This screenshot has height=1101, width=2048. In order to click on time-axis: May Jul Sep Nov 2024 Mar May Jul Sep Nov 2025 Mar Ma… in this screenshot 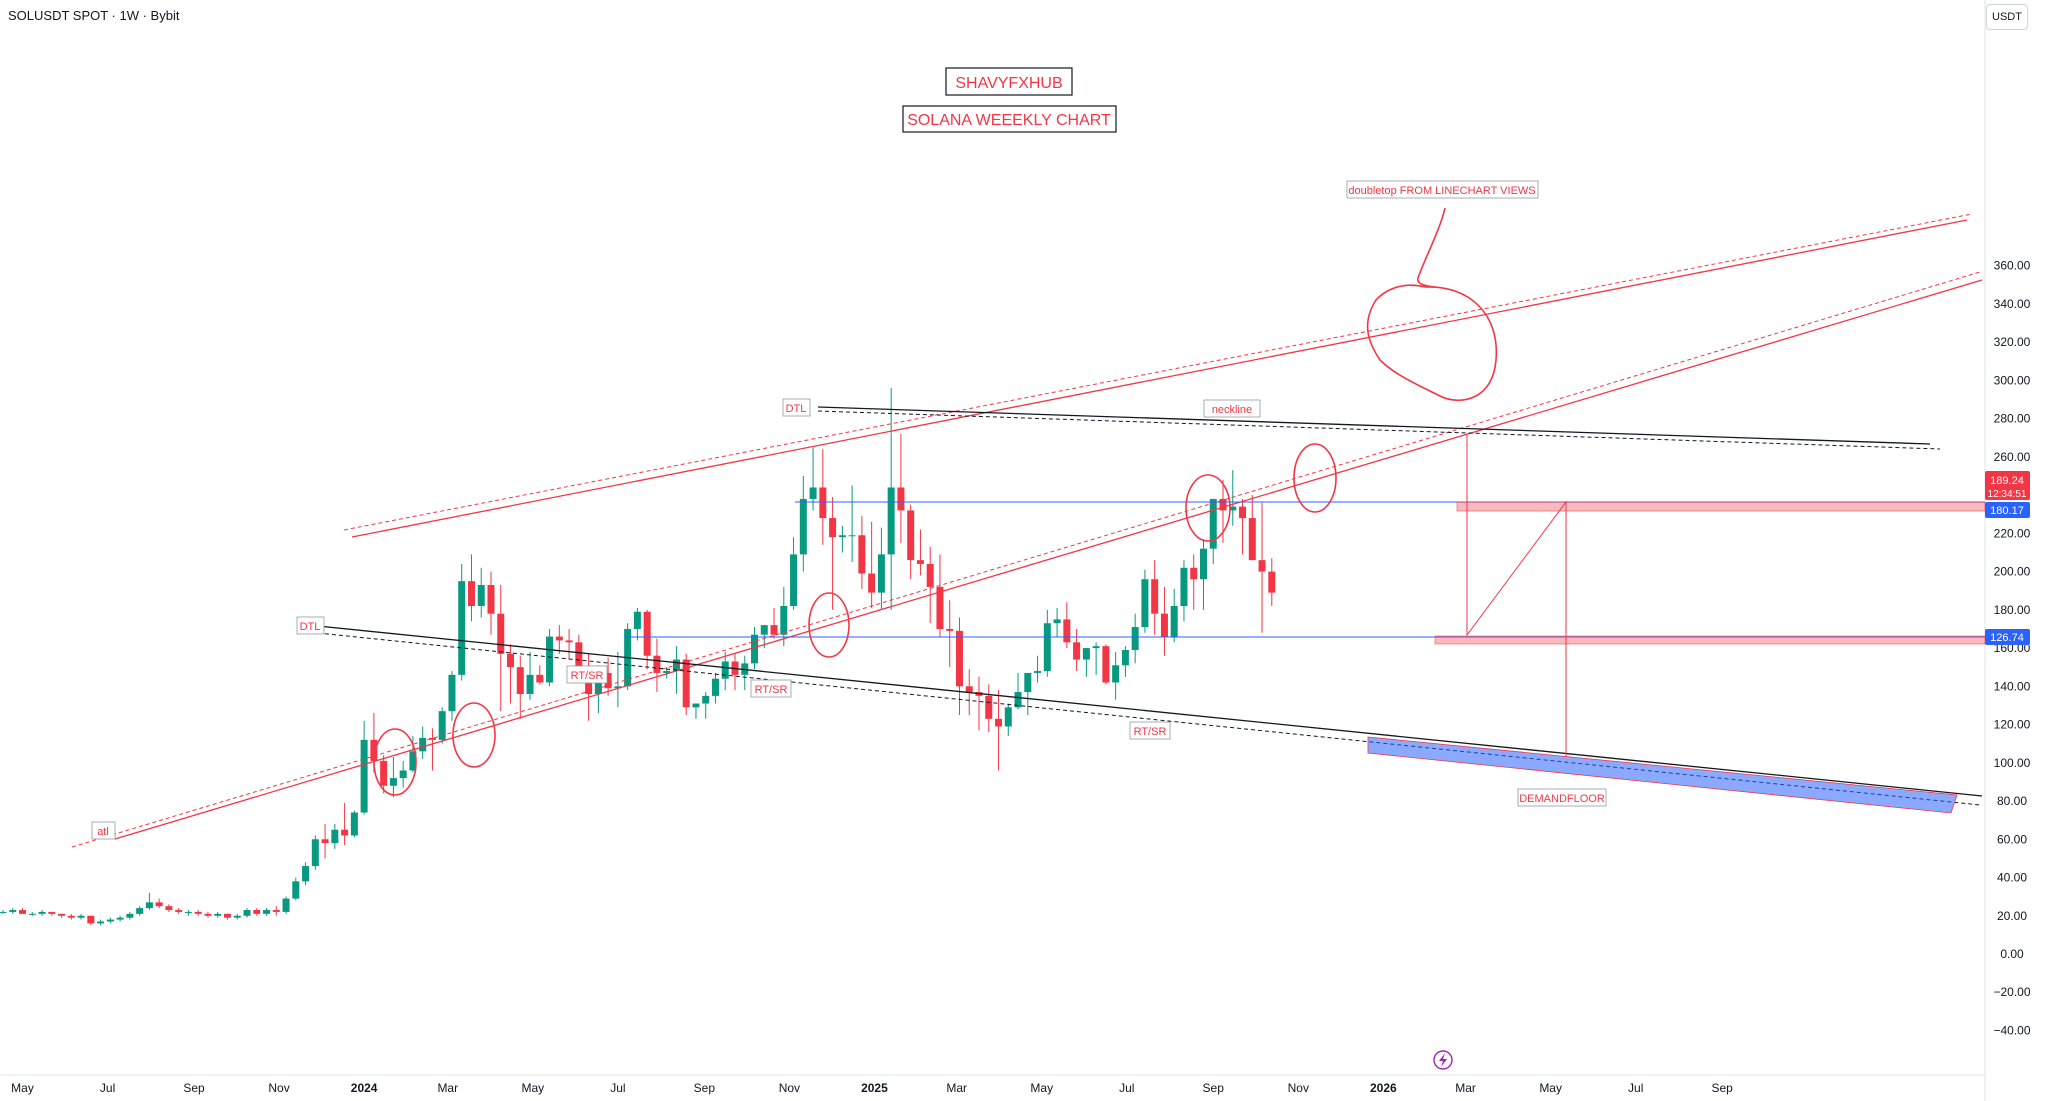, I will do `click(872, 1088)`.